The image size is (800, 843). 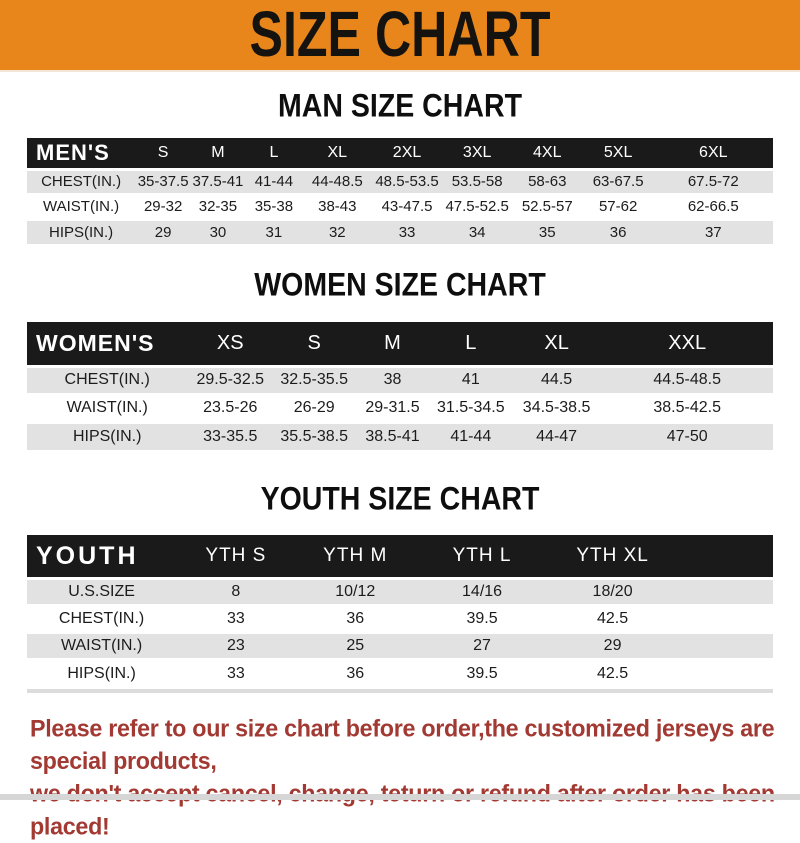 What do you see at coordinates (713, 182) in the screenshot?
I see `size-cell: 67.5-72` at bounding box center [713, 182].